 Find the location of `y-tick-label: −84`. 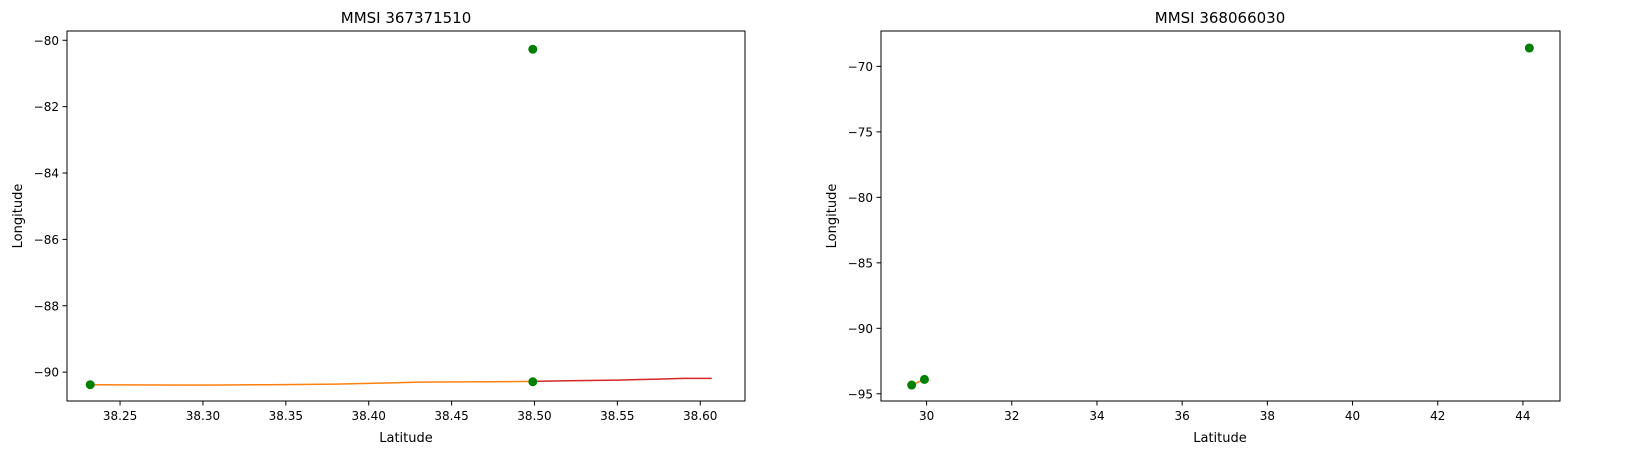

y-tick-label: −84 is located at coordinates (46, 174).